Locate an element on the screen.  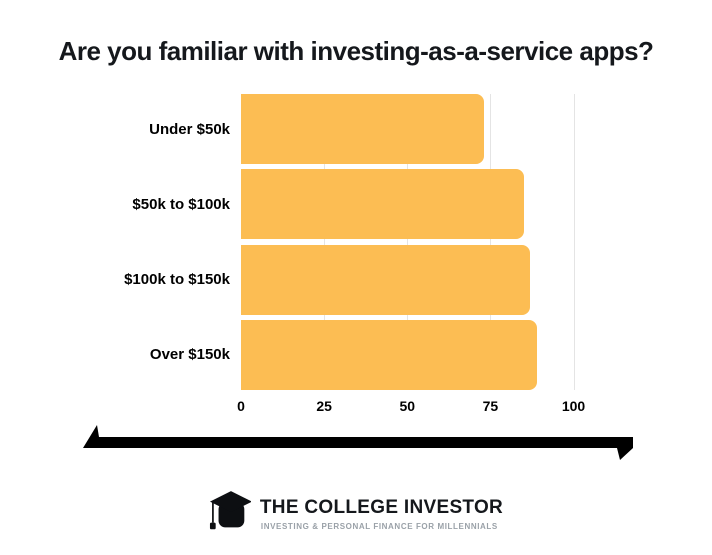
bar-Under $50k is located at coordinates (362, 129).